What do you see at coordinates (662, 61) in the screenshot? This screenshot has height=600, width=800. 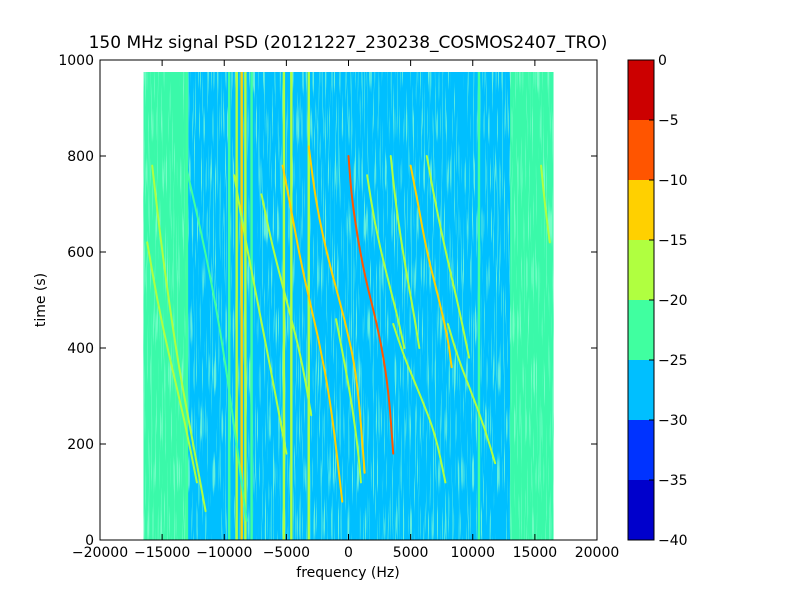 I see `colorbar-tick-label: 0` at bounding box center [662, 61].